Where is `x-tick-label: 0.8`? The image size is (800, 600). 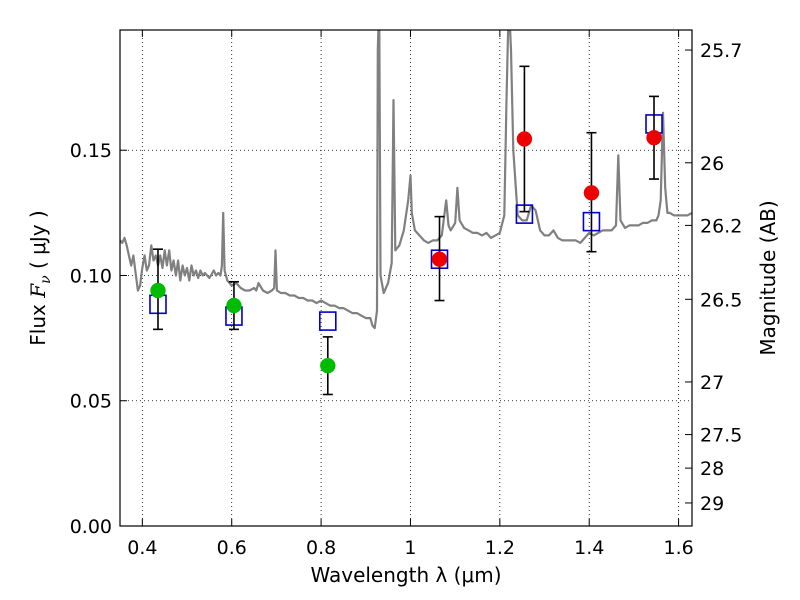 x-tick-label: 0.8 is located at coordinates (321, 548).